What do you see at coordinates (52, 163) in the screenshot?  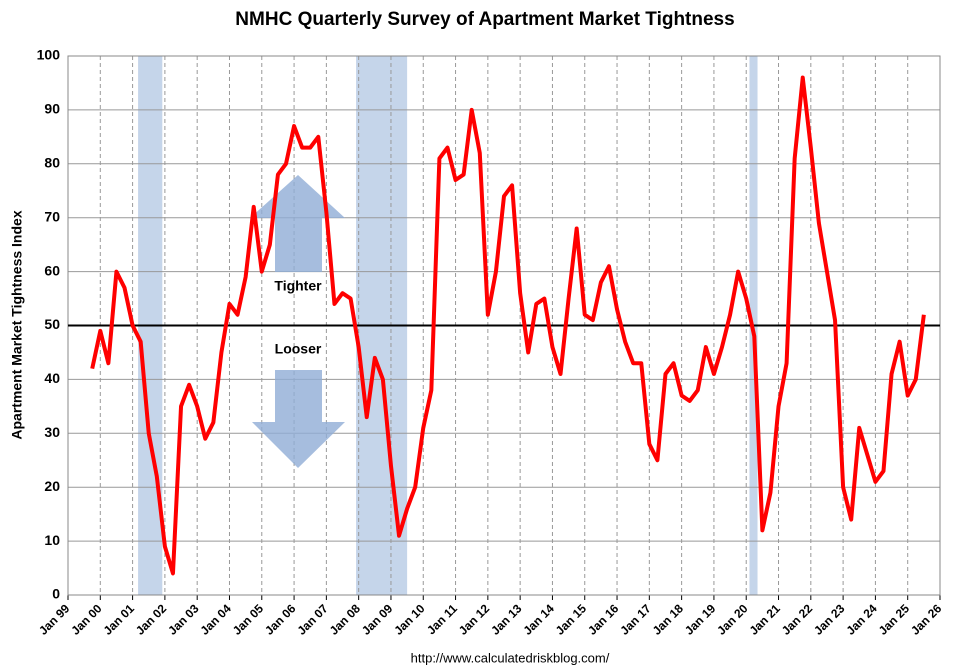 I see `y-tick-label: 80` at bounding box center [52, 163].